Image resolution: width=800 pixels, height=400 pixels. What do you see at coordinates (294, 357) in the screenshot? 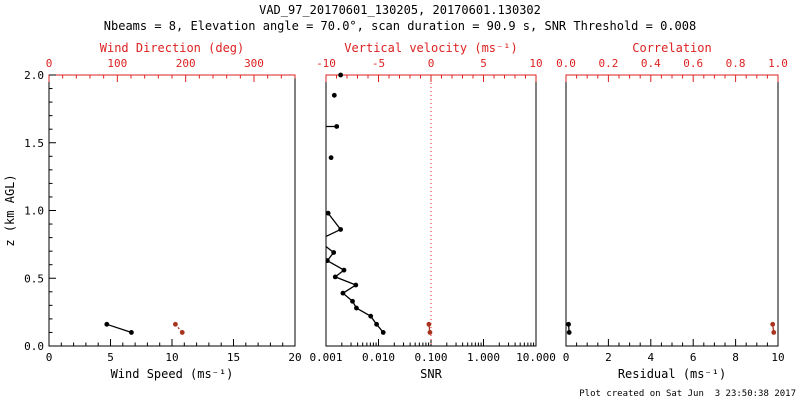
I see `wind-xtick-label: 20` at bounding box center [294, 357].